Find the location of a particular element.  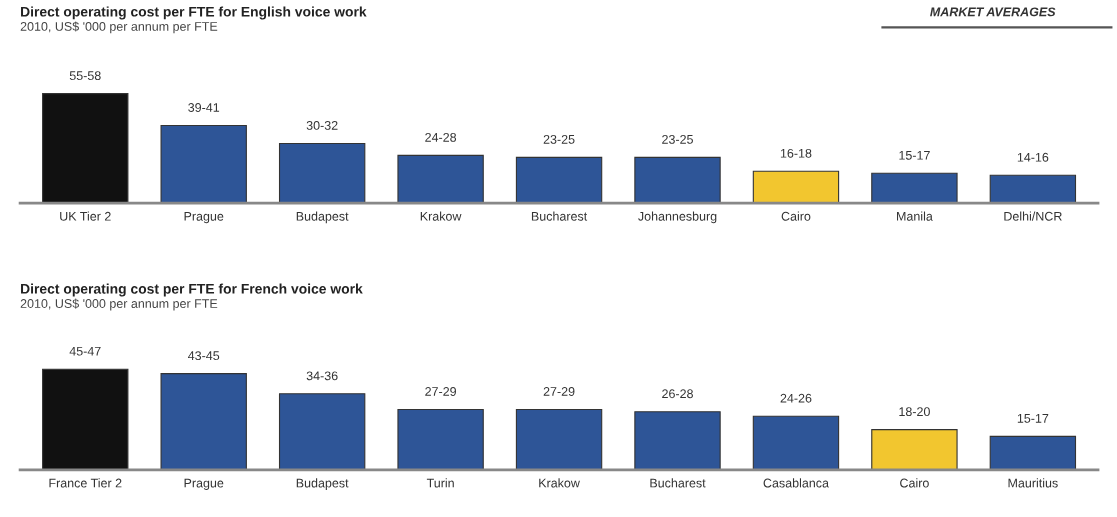

x-tick-label: Turin is located at coordinates (440, 483).